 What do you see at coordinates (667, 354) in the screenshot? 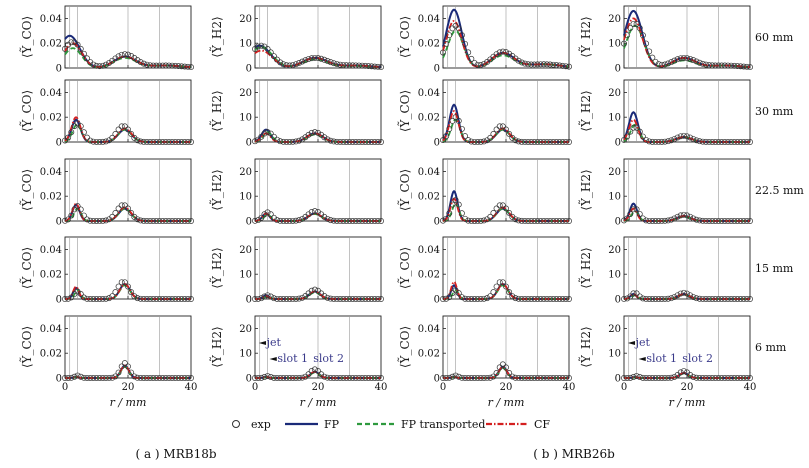
I see `panel-mrb26b-h2-6-mm: 0 10 20 0 20 40 ⟨Ỹ_H2⟩` at bounding box center [667, 354].